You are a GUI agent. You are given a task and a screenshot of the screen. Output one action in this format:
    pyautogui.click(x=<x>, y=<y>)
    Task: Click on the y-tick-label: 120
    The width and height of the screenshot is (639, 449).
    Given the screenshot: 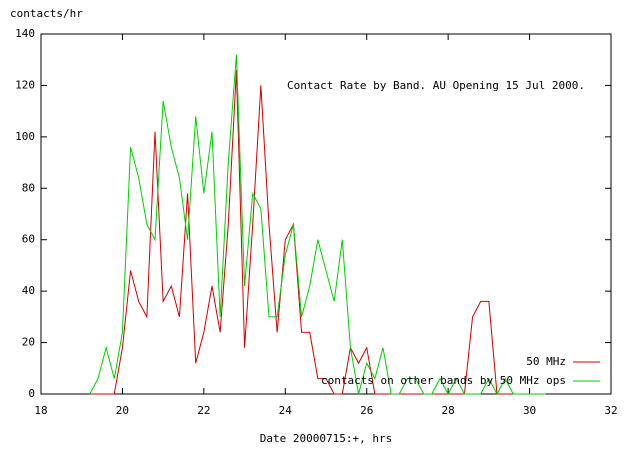 What is the action you would take?
    pyautogui.click(x=25, y=84)
    